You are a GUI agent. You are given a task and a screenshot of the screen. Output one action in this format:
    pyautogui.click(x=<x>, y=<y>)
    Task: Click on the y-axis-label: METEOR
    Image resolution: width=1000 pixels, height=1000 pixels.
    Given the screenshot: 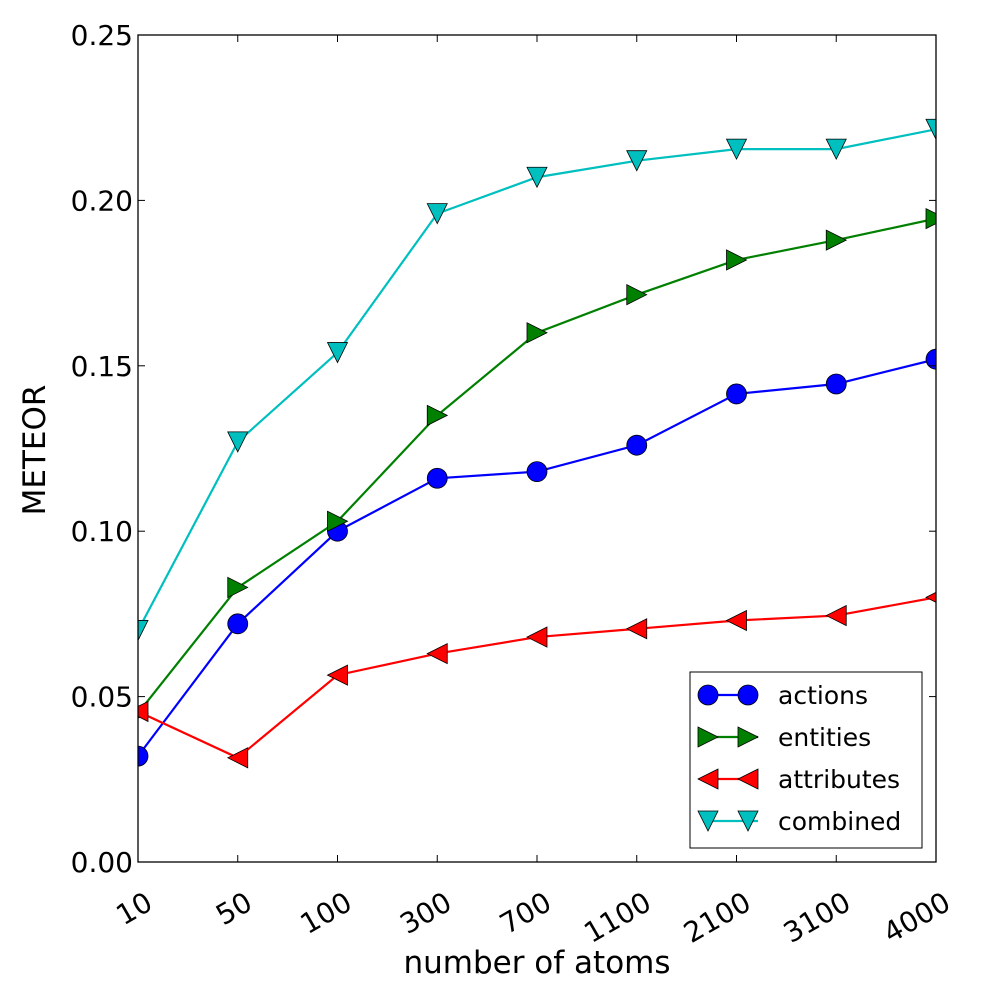 What is the action you would take?
    pyautogui.click(x=35, y=450)
    